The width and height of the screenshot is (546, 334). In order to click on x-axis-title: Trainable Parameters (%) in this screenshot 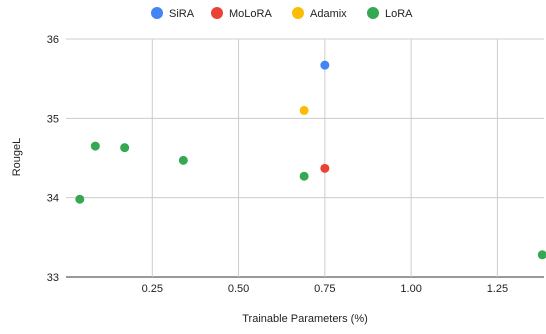, I will do `click(305, 319)`.